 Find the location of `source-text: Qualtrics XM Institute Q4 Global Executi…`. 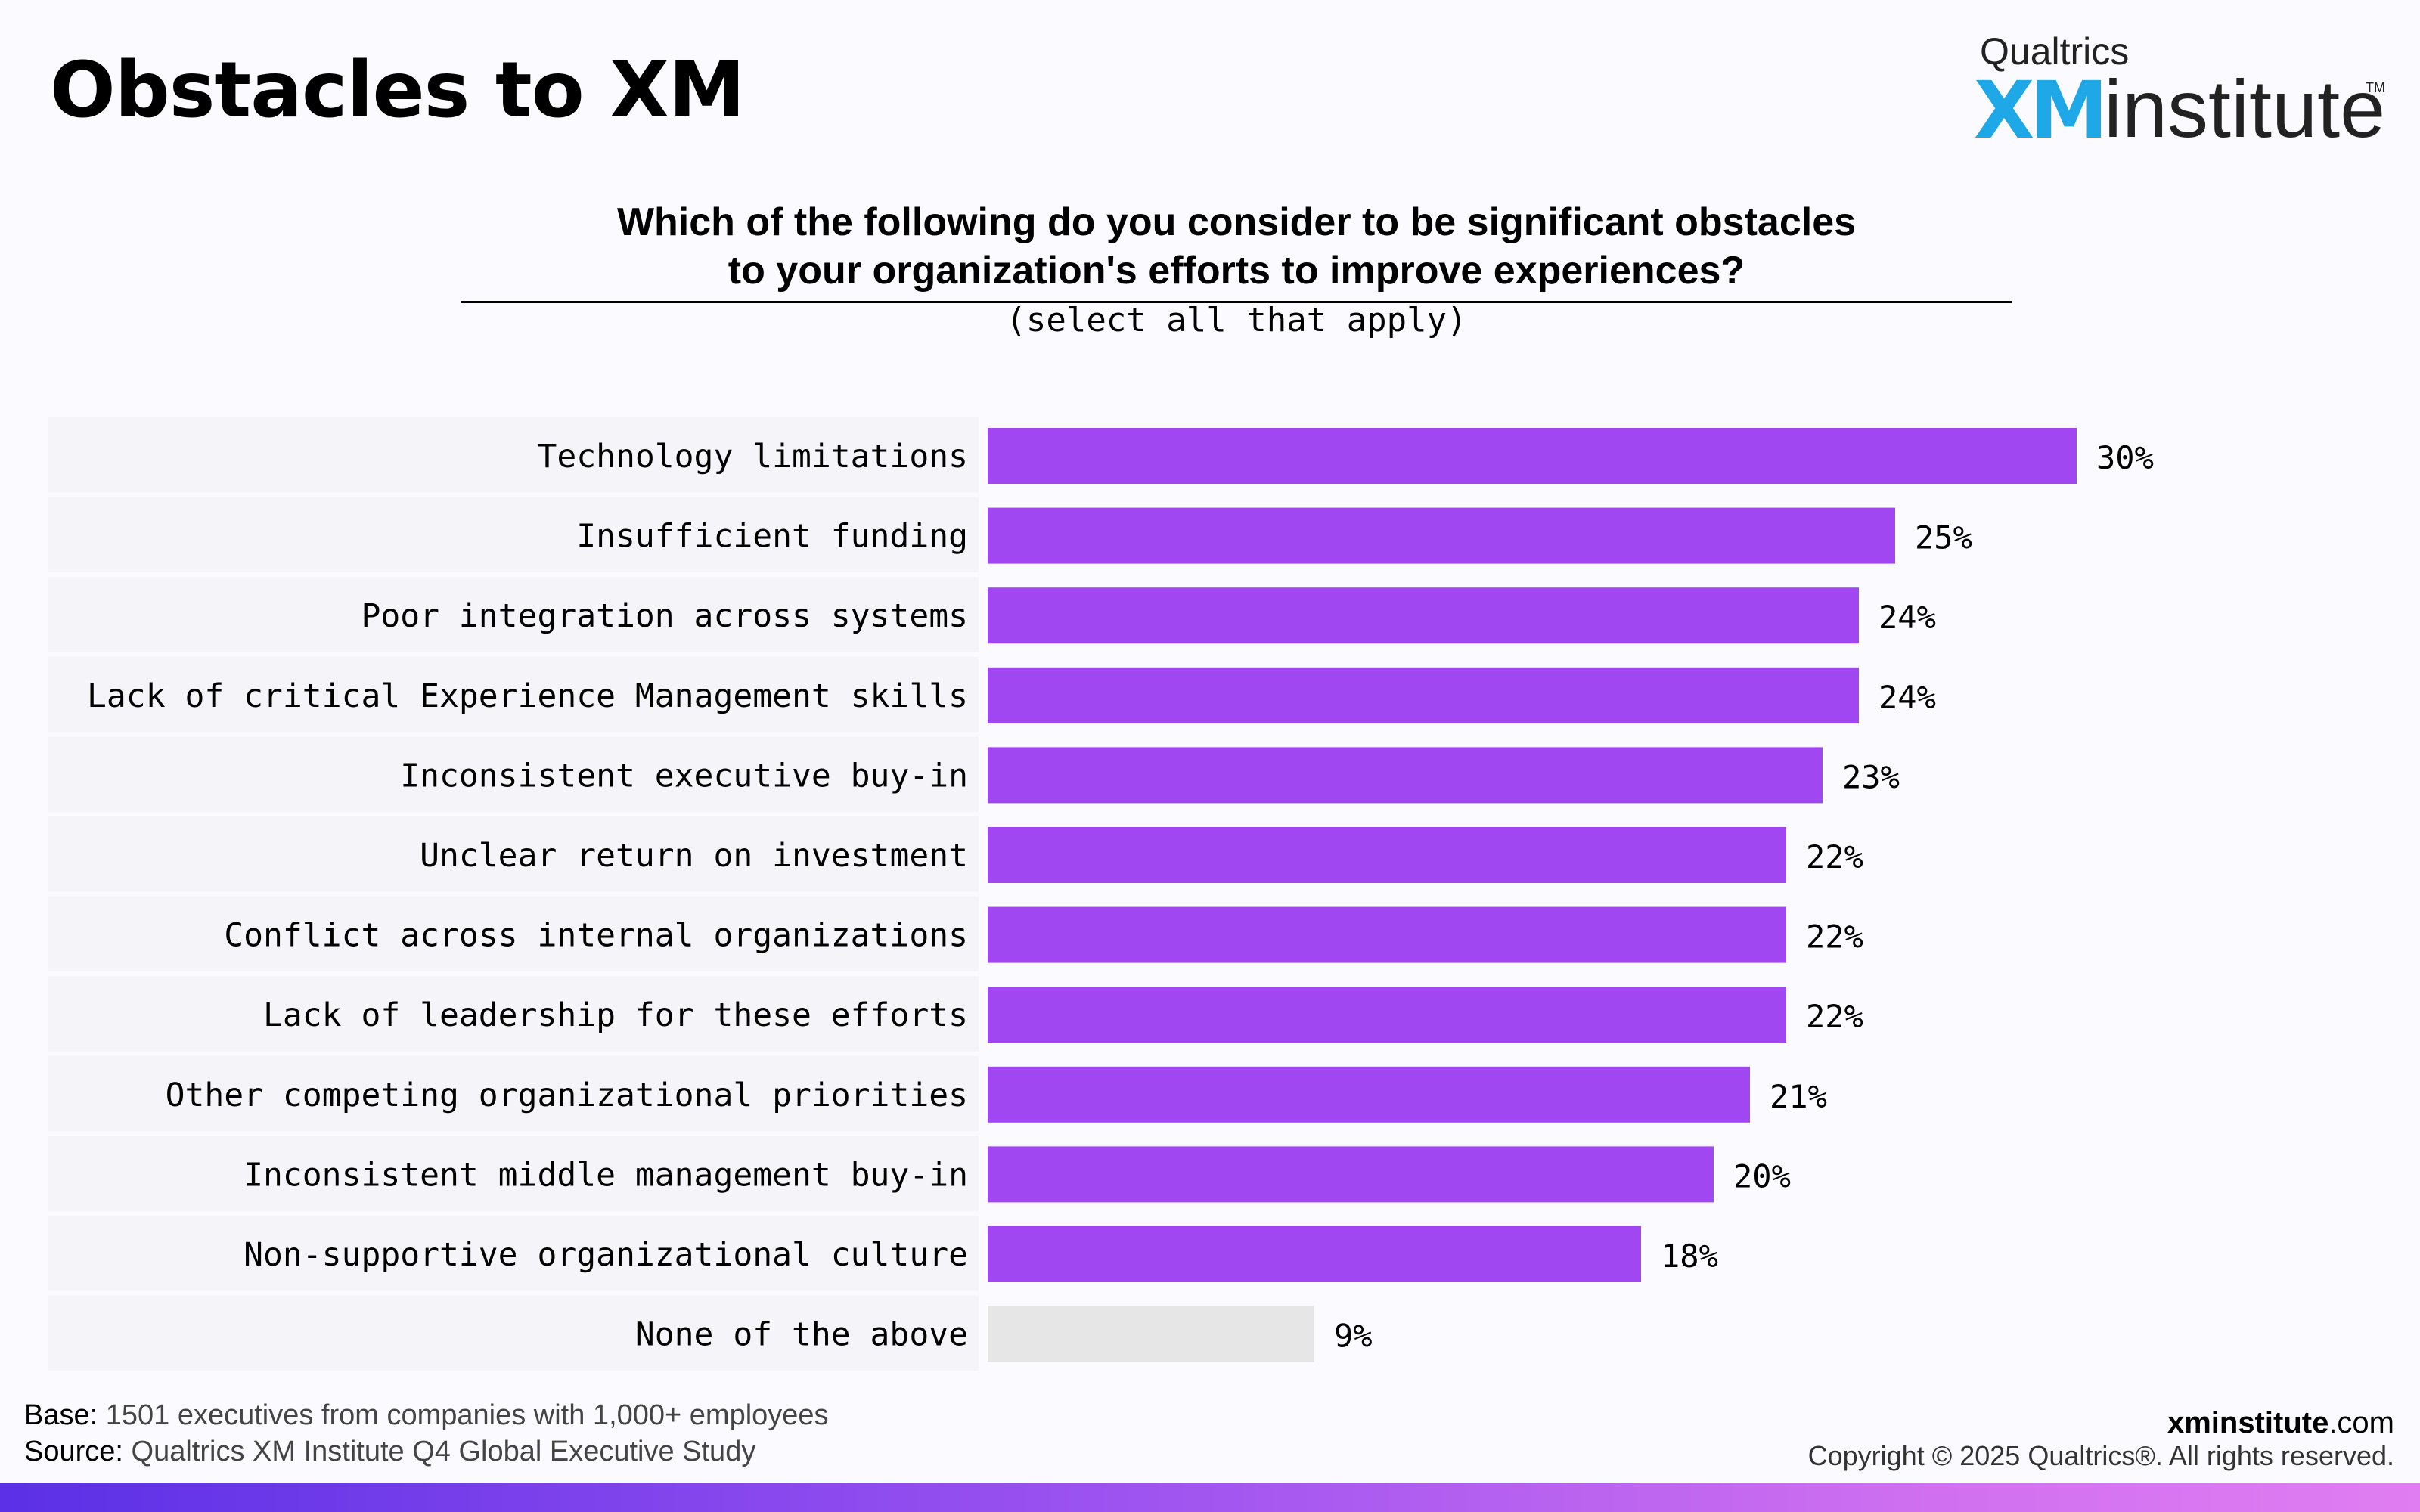

source-text: Qualtrics XM Institute Q4 Global Executi… is located at coordinates (443, 1452).